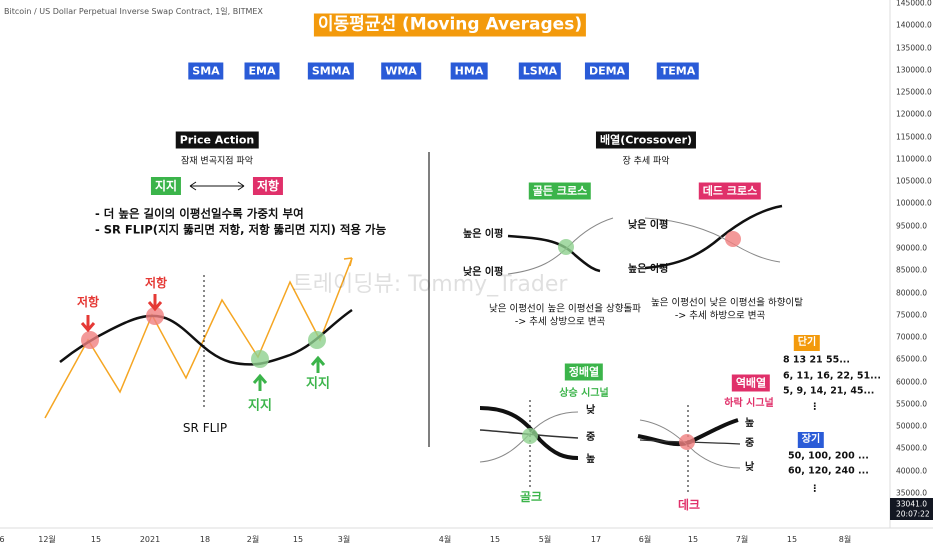 This screenshot has width=933, height=551. I want to click on array-tag: 정배열, so click(584, 372).